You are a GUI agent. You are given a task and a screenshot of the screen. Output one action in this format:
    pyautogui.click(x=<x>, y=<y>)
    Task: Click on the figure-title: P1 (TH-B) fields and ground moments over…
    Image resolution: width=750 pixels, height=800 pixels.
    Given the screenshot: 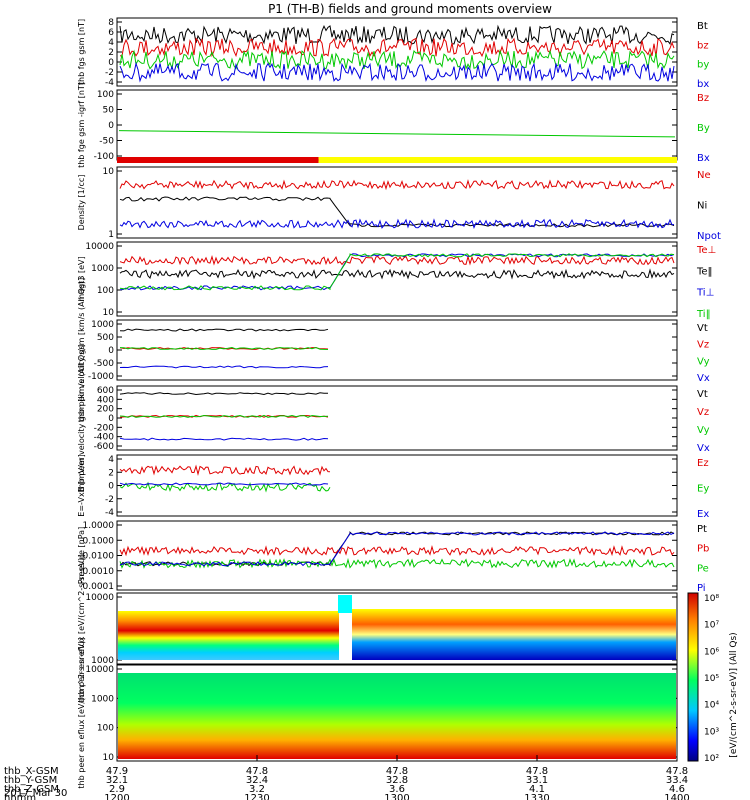 What is the action you would take?
    pyautogui.click(x=410, y=9)
    